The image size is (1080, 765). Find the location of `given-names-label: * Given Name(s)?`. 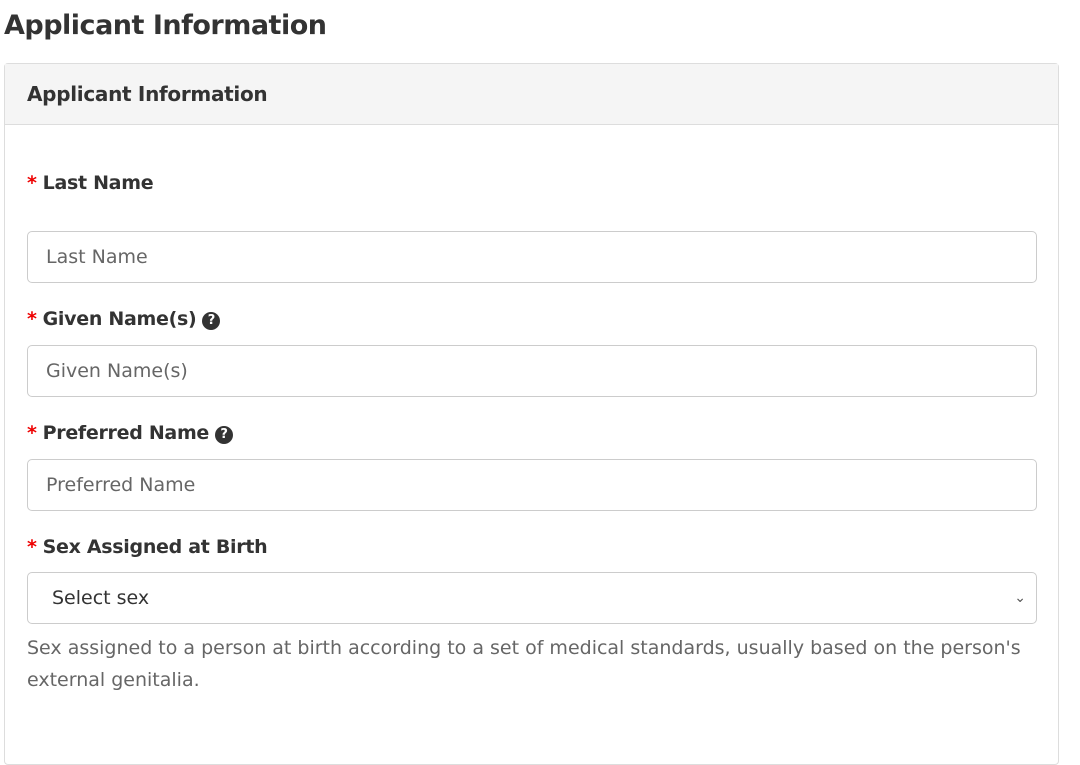

given-names-label: * Given Name(s)? is located at coordinates (124, 319).